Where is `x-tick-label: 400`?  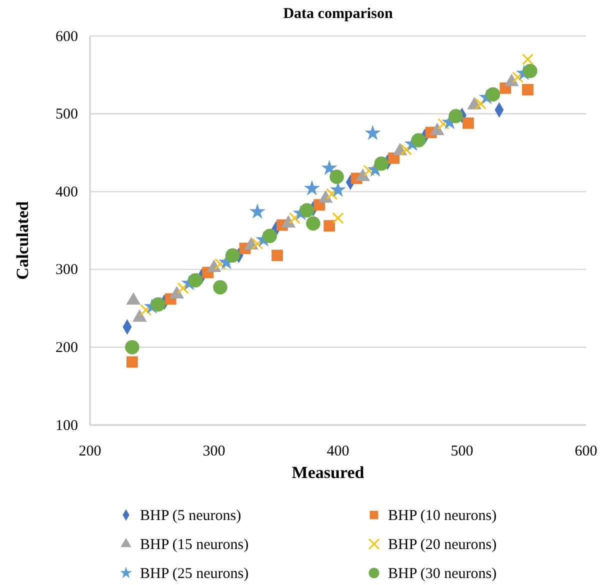 x-tick-label: 400 is located at coordinates (338, 452).